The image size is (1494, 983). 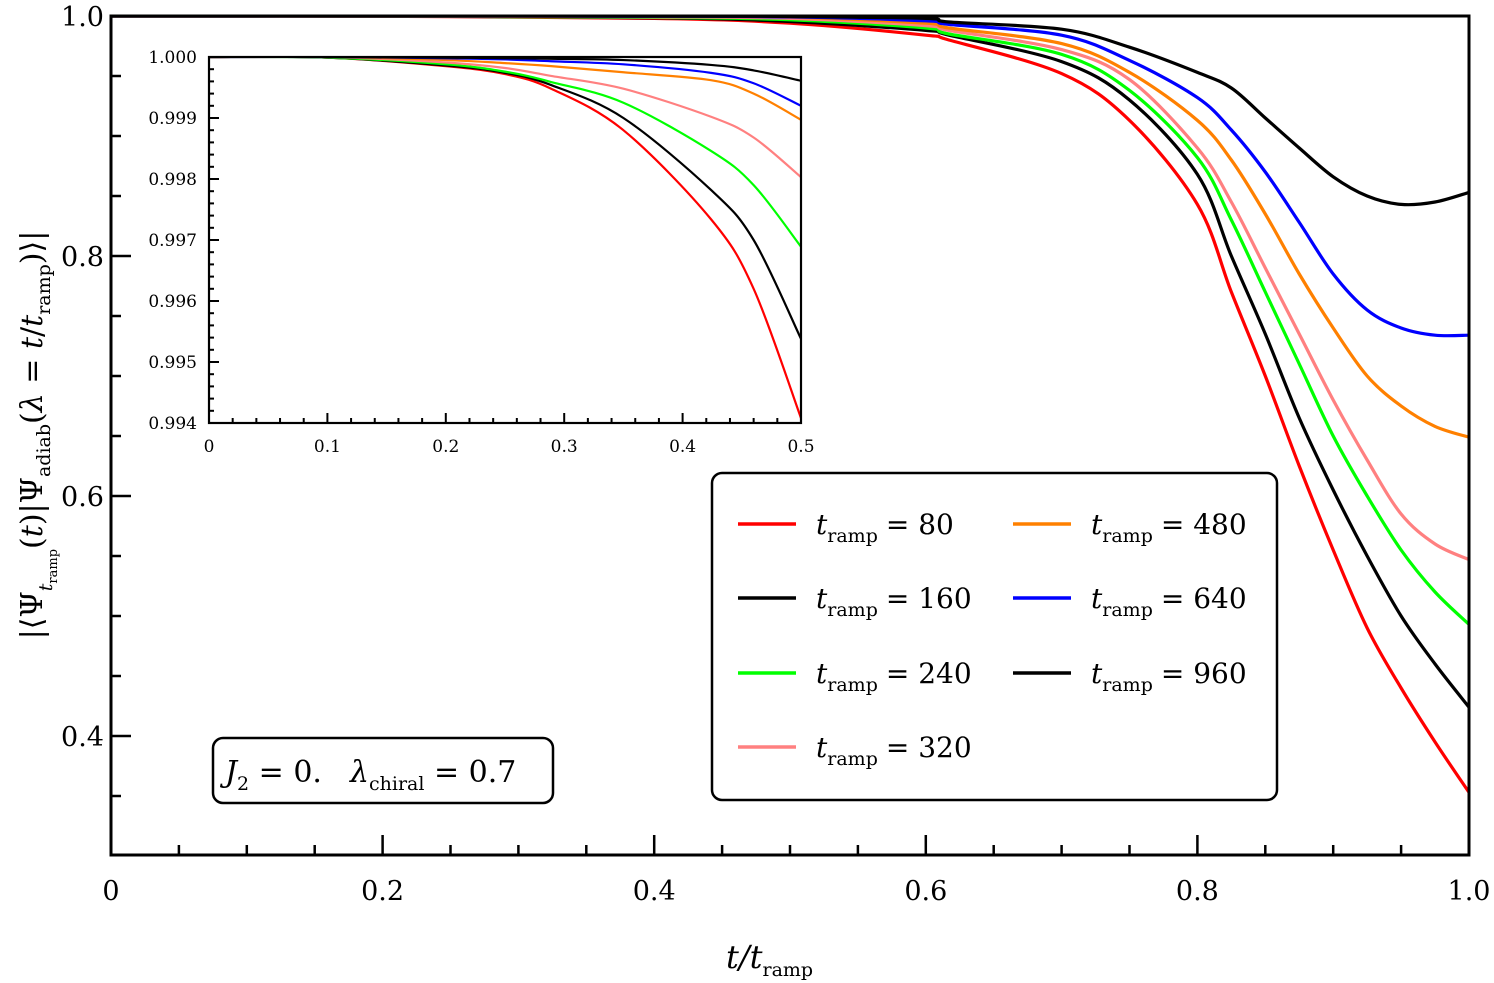 I want to click on x-axis-label: t/tramp, so click(x=769, y=959).